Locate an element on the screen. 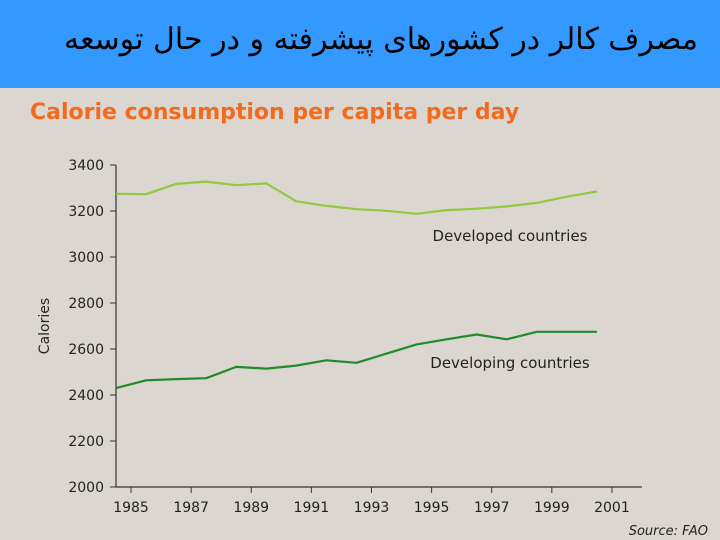 The width and height of the screenshot is (720, 540). y-axis-label: Calories is located at coordinates (45, 326).